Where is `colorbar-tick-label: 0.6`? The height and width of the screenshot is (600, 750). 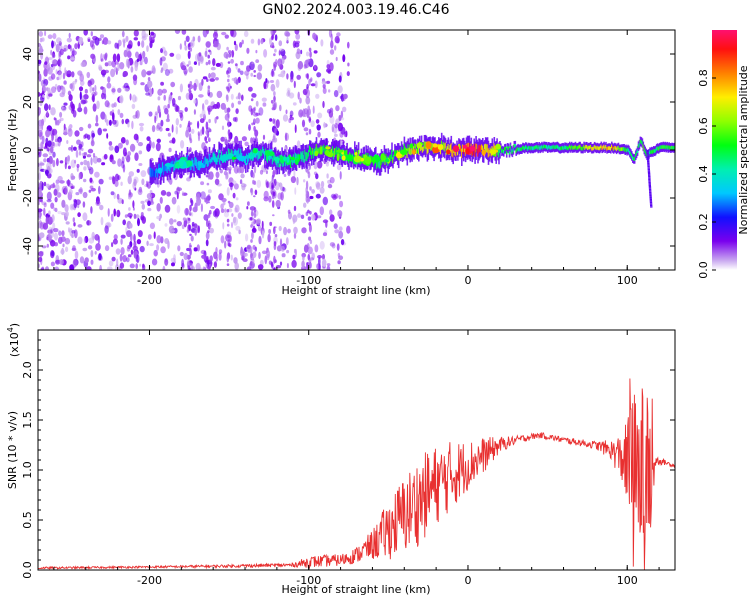 colorbar-tick-label: 0.6 is located at coordinates (703, 126).